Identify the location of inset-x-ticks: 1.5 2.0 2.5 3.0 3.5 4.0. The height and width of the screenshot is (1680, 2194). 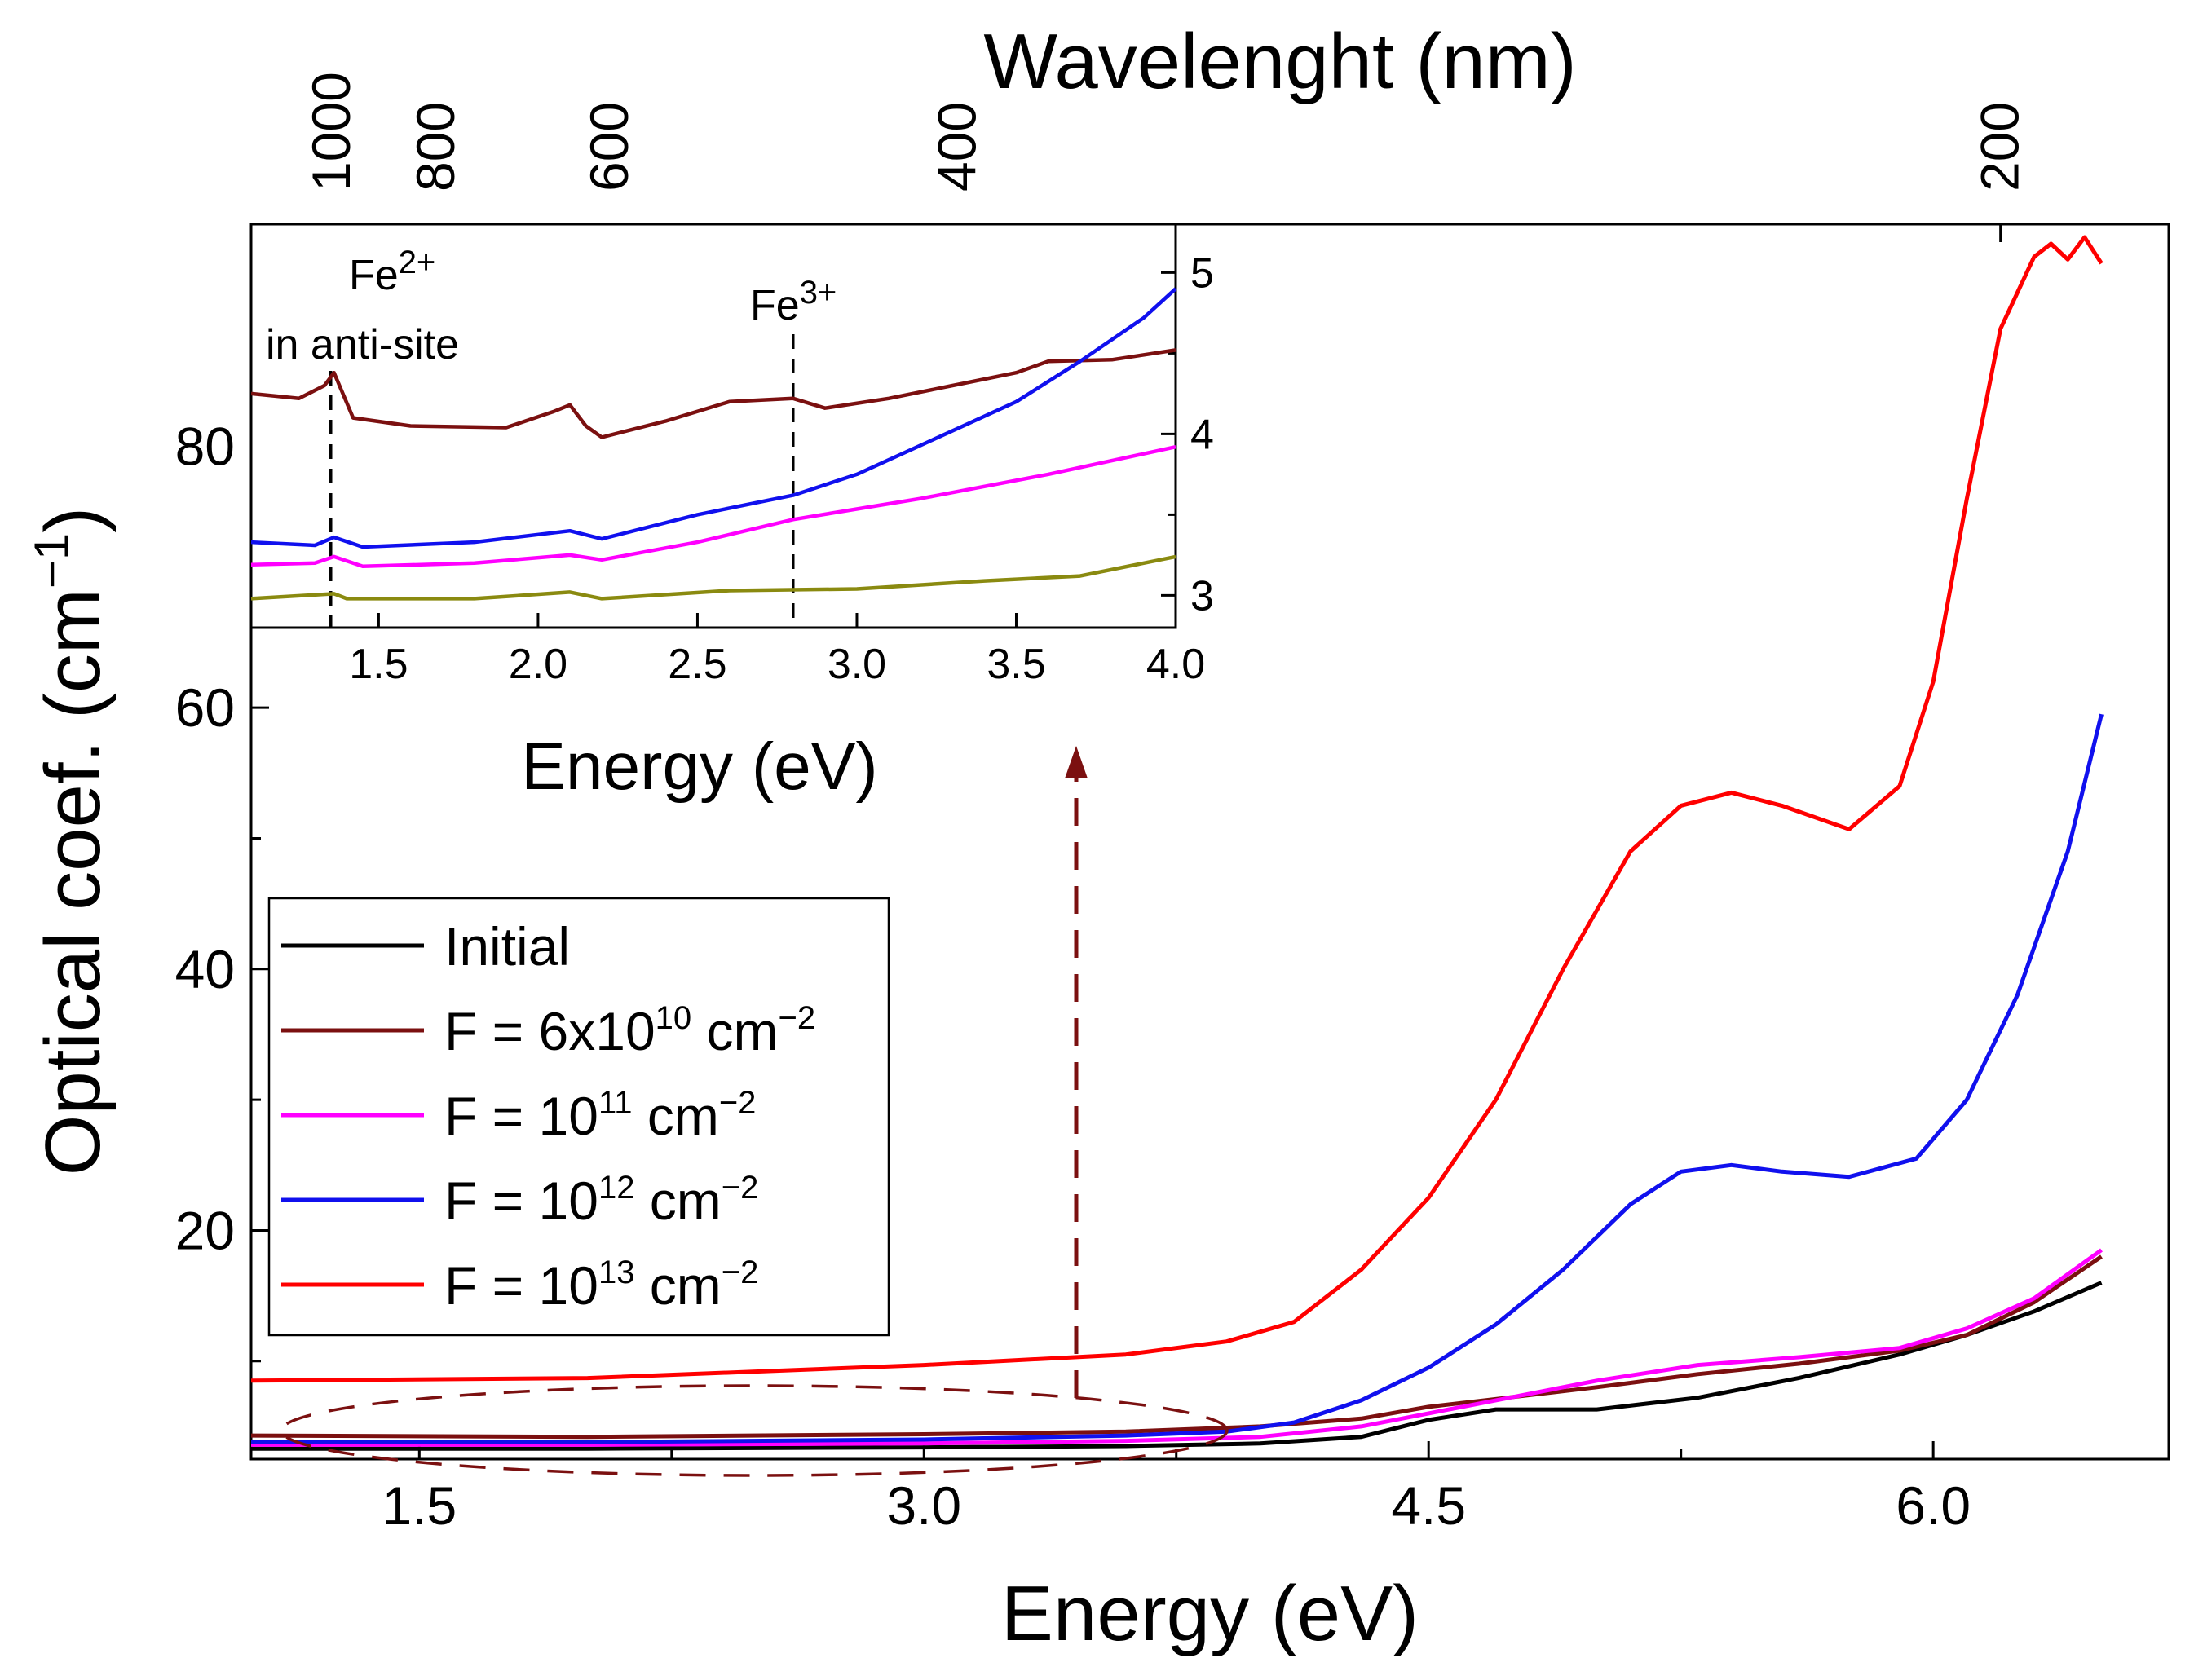
(777, 651).